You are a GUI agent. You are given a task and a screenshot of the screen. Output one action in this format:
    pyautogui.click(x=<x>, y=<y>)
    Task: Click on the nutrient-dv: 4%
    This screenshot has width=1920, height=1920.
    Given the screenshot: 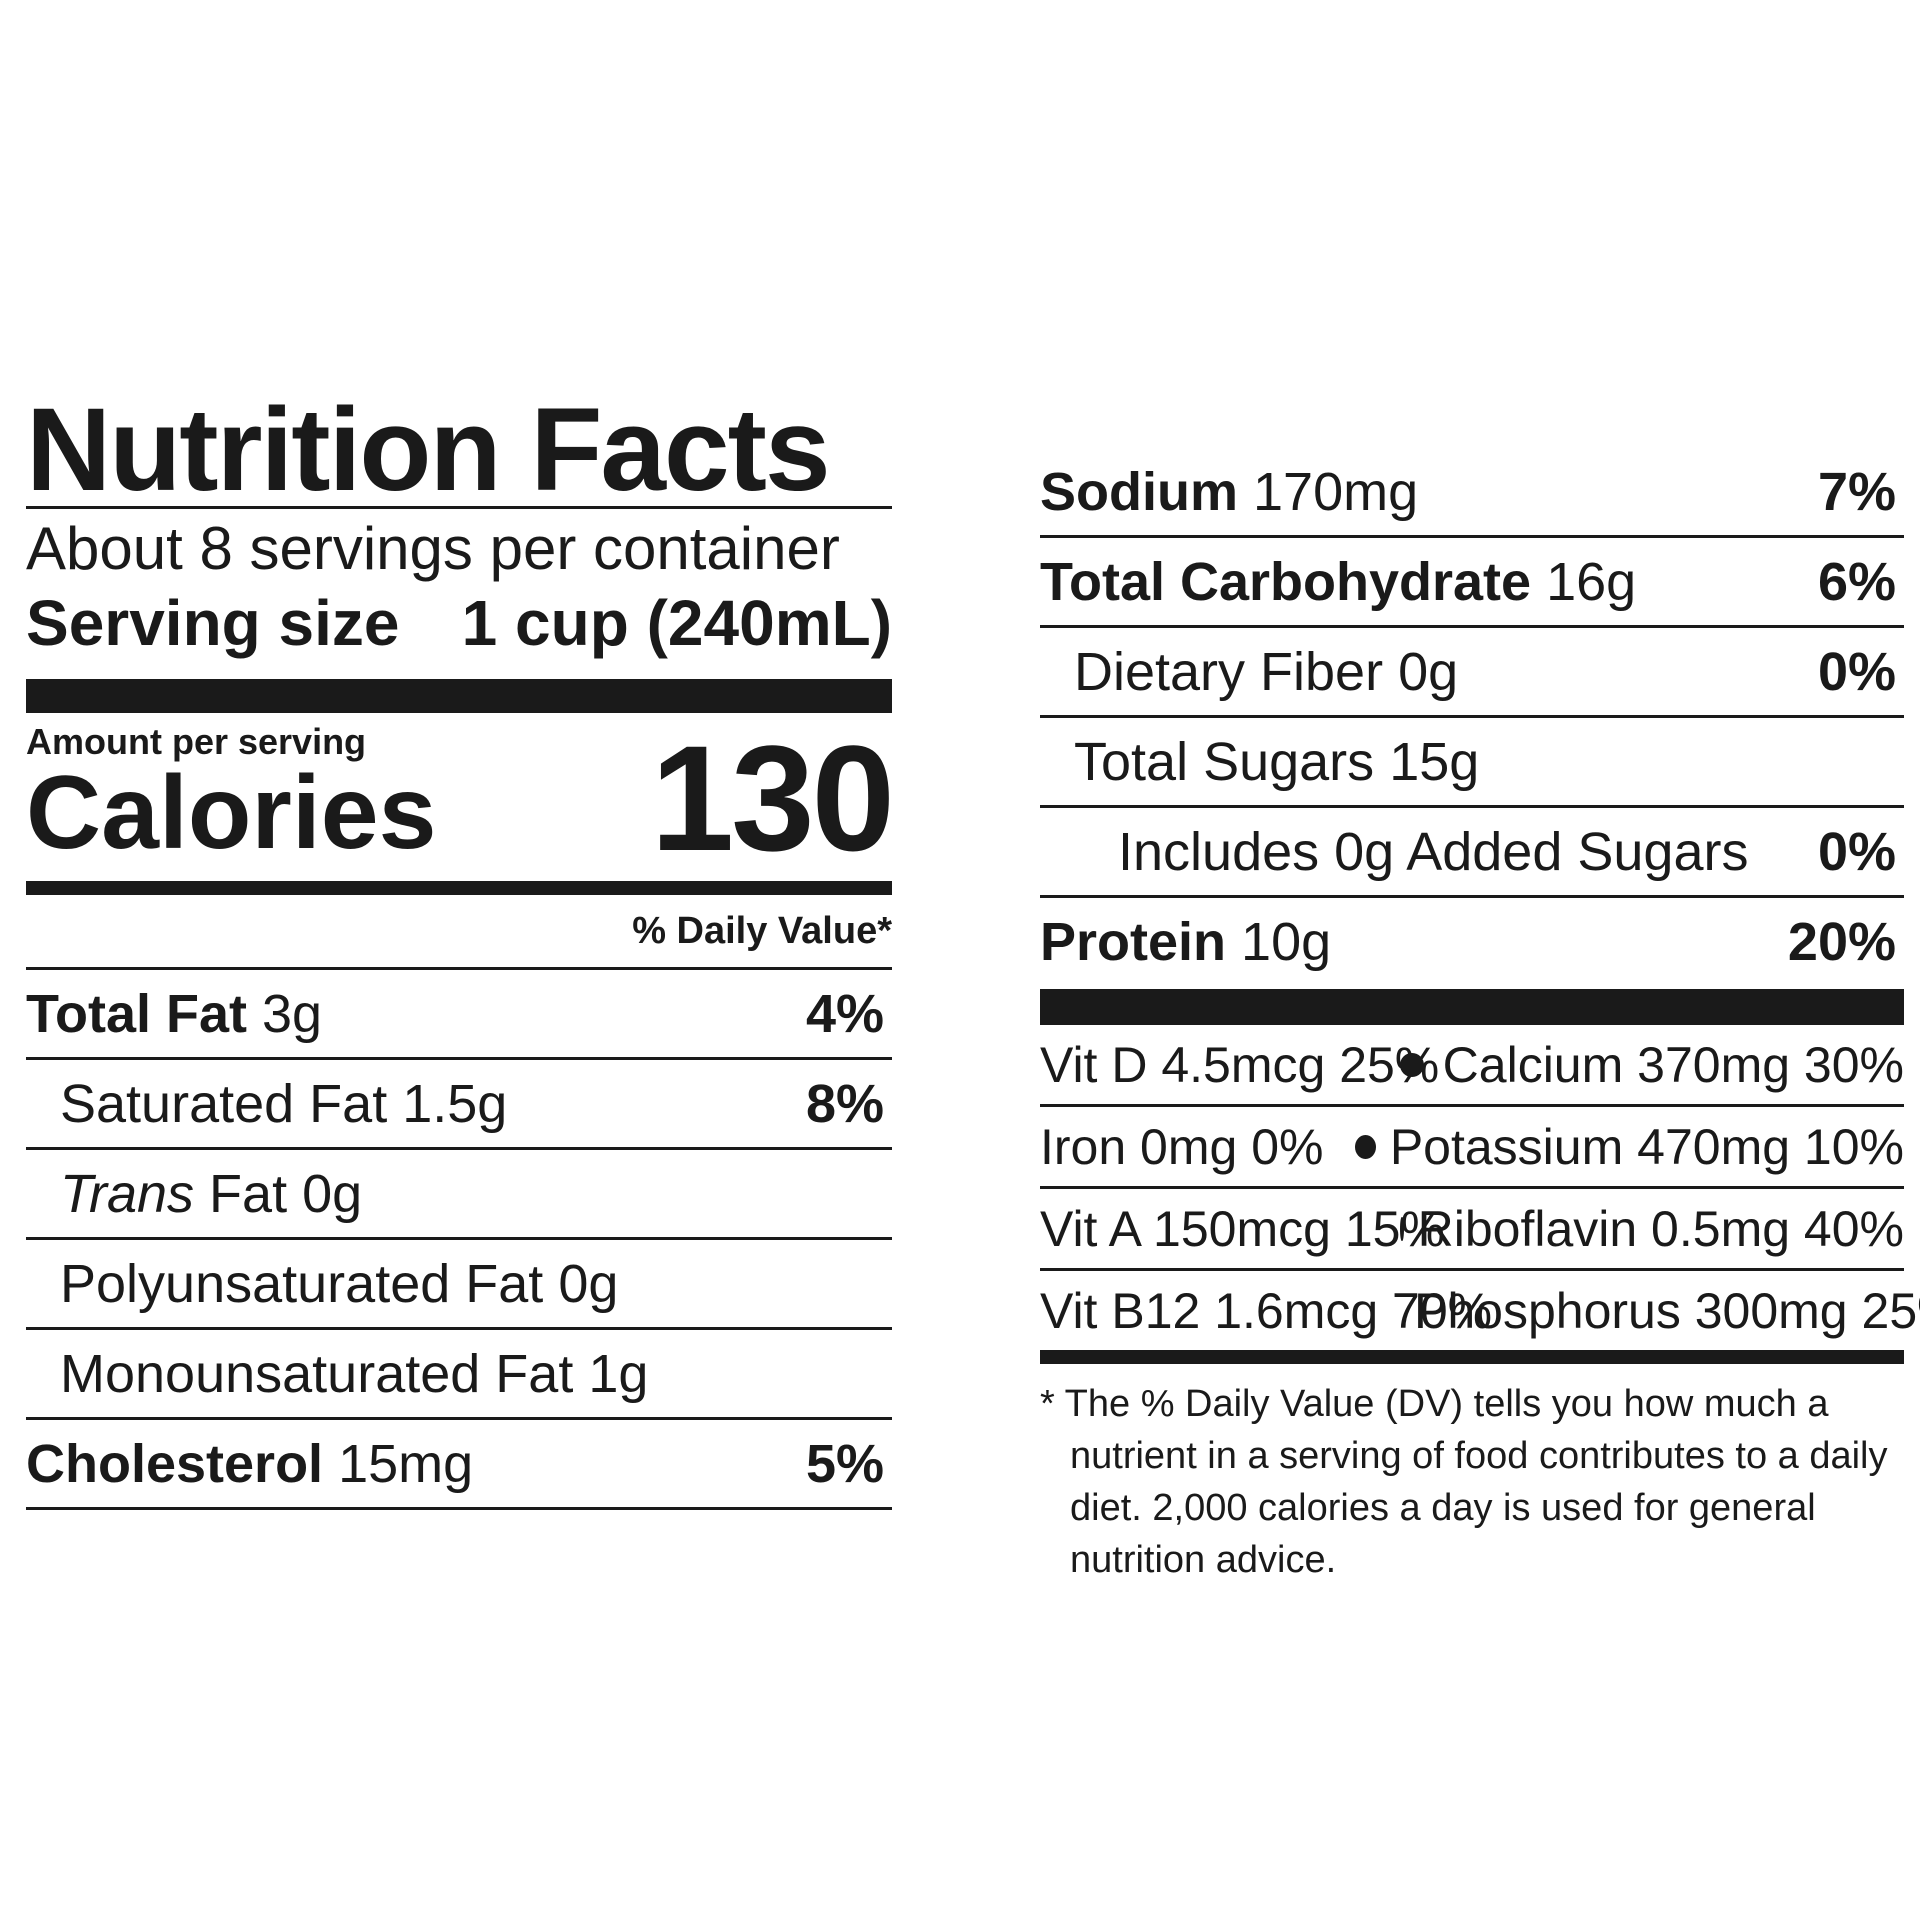 What is the action you would take?
    pyautogui.click(x=844, y=1013)
    